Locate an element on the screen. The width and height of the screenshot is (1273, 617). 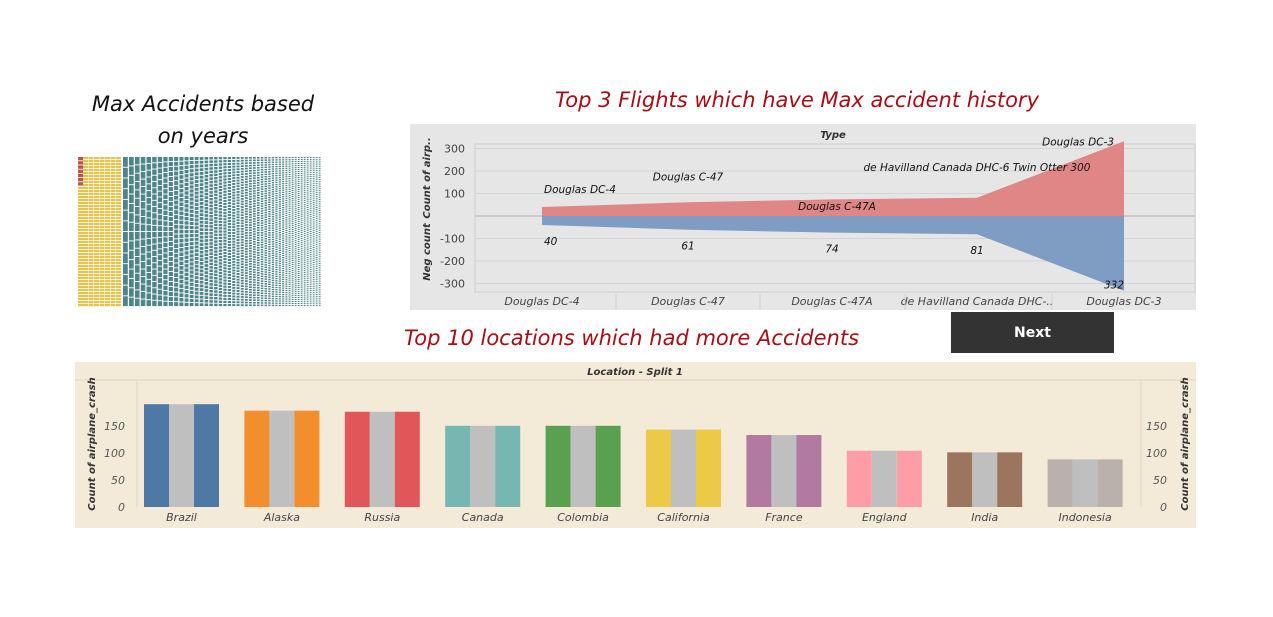
year-treemap is located at coordinates (200, 232).